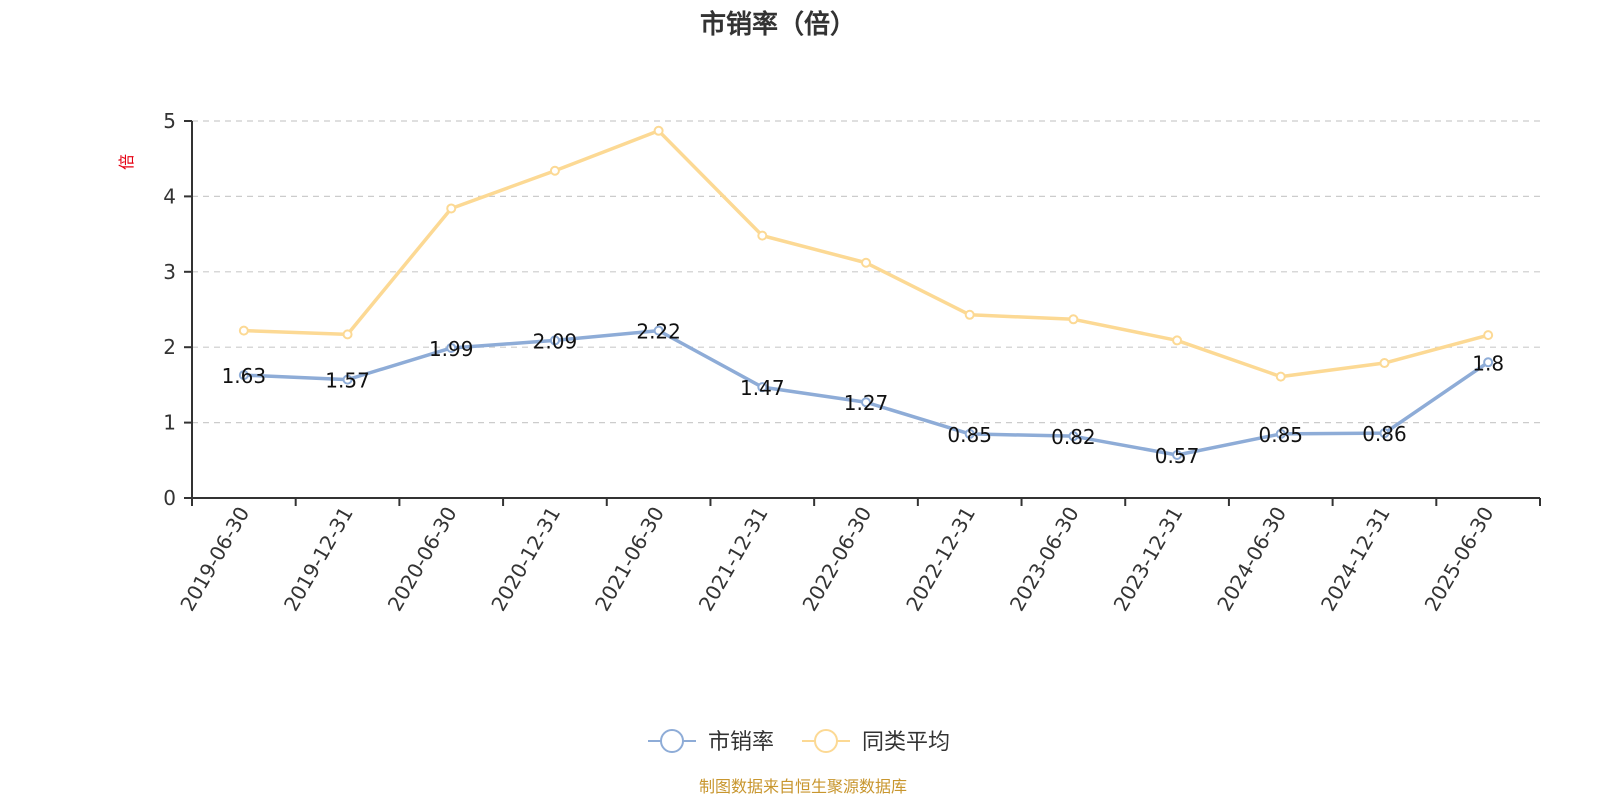  Describe the element at coordinates (318, 559) in the screenshot. I see `x-tick-label-1: 2019-12-31` at that location.